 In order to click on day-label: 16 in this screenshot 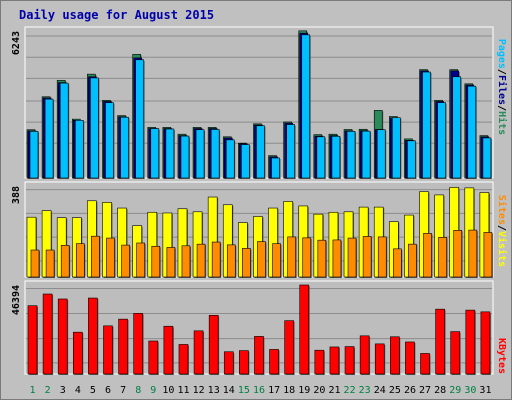, I will do `click(259, 390)`.